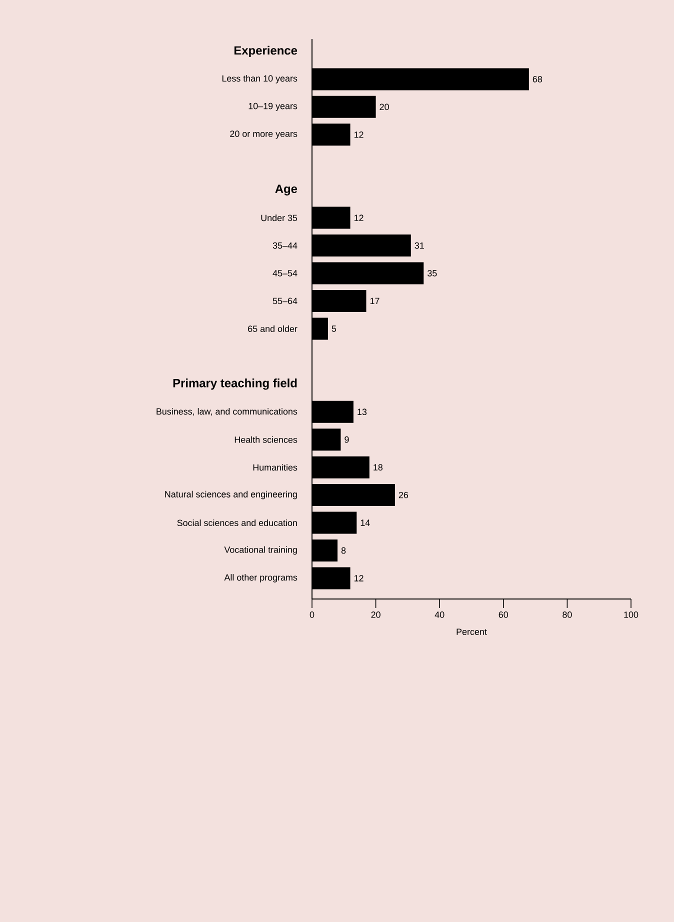 Image resolution: width=674 pixels, height=922 pixels. What do you see at coordinates (285, 273) in the screenshot?
I see `y-tick-label: 45–54` at bounding box center [285, 273].